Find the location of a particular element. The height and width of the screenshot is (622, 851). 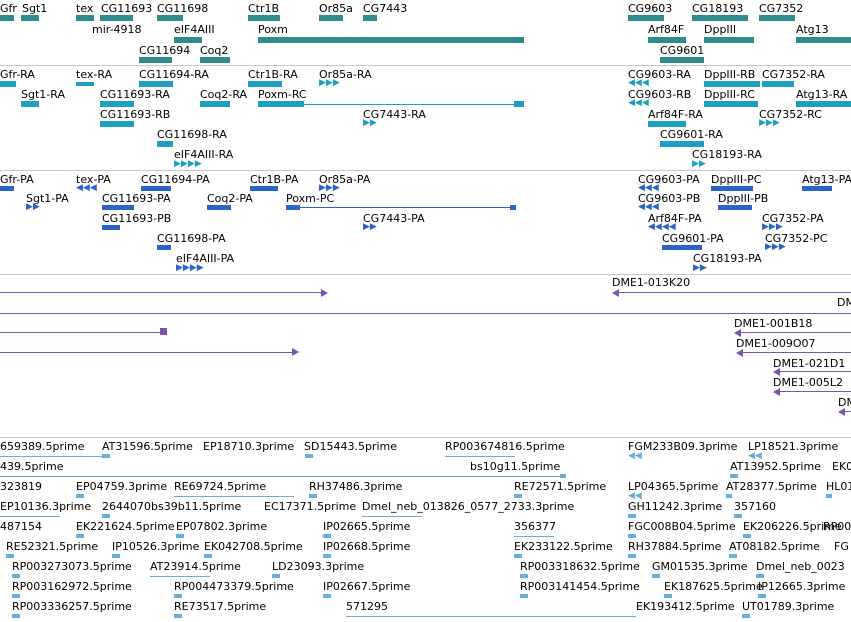

feature-label: Atg13 is located at coordinates (812, 29).